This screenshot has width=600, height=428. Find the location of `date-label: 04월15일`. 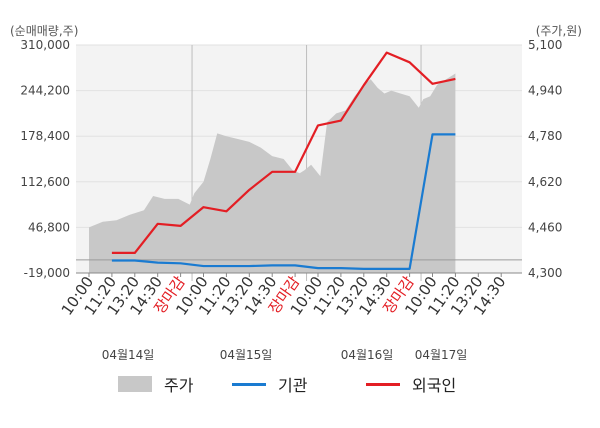

date-label: 04월15일 is located at coordinates (246, 354).